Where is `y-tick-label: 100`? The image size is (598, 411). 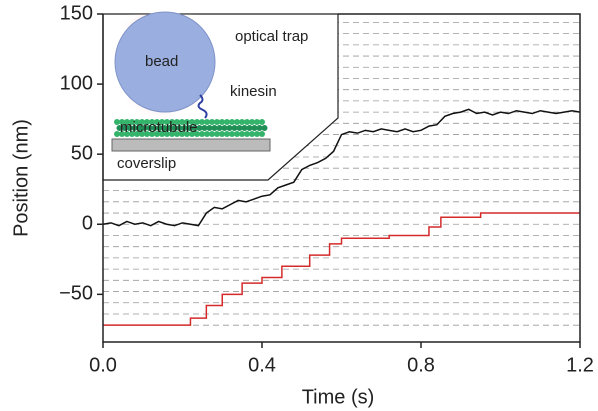 y-tick-label: 100 is located at coordinates (76, 83).